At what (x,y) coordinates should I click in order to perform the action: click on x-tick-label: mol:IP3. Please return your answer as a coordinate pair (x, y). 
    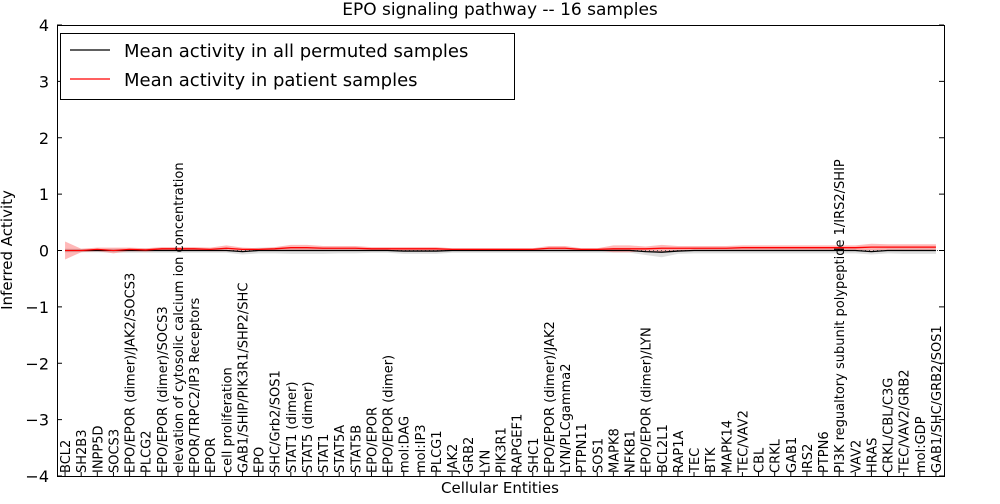
    Looking at the image, I should click on (421, 448).